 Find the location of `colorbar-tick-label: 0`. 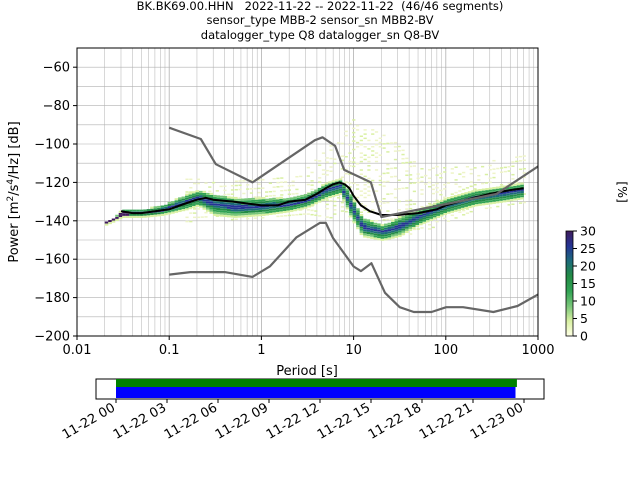

colorbar-tick-label: 0 is located at coordinates (584, 336).